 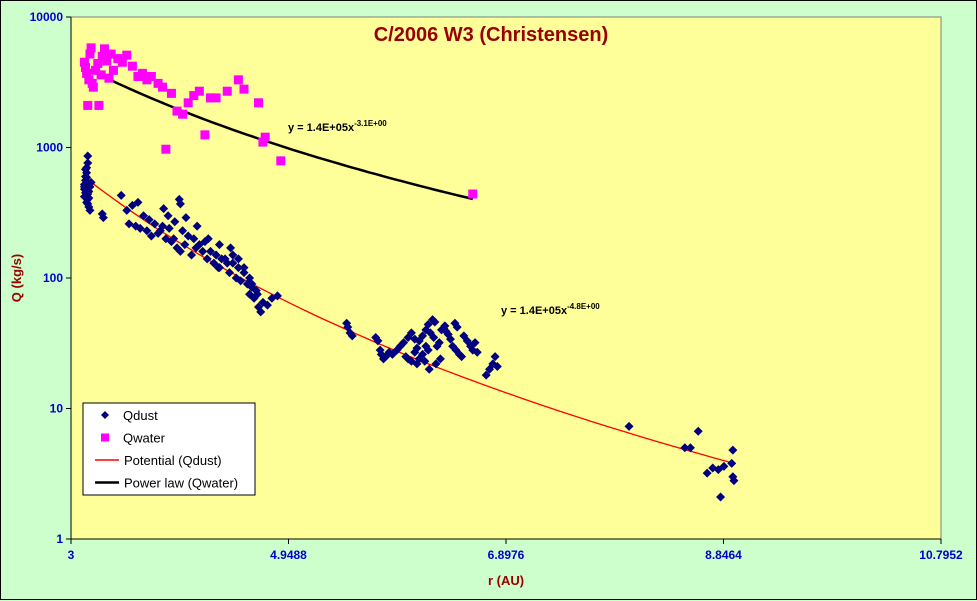 What do you see at coordinates (140, 415) in the screenshot?
I see `legend-label: Qdust` at bounding box center [140, 415].